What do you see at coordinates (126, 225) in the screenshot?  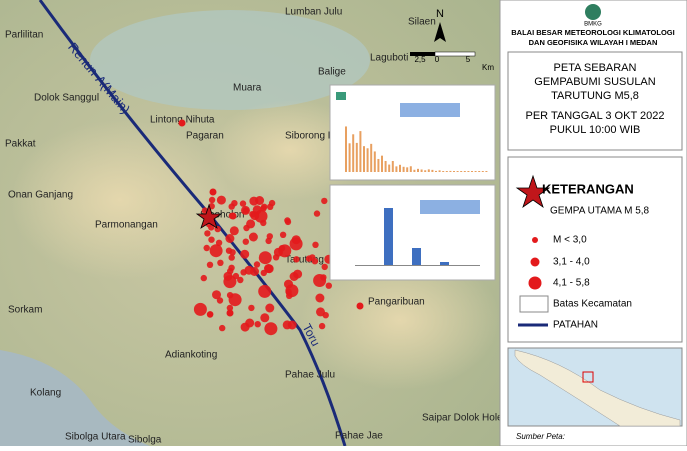 I see `place-label: Parmonangan` at bounding box center [126, 225].